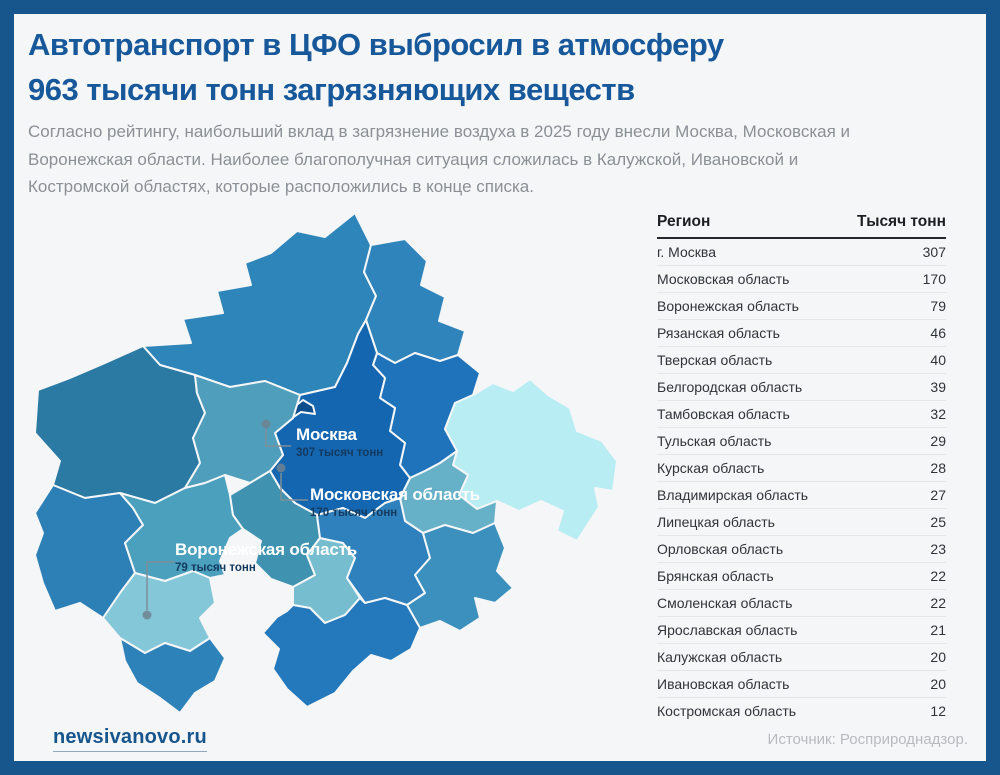 The height and width of the screenshot is (775, 1000). What do you see at coordinates (938, 387) in the screenshot?
I see `region-value-cell: 39` at bounding box center [938, 387].